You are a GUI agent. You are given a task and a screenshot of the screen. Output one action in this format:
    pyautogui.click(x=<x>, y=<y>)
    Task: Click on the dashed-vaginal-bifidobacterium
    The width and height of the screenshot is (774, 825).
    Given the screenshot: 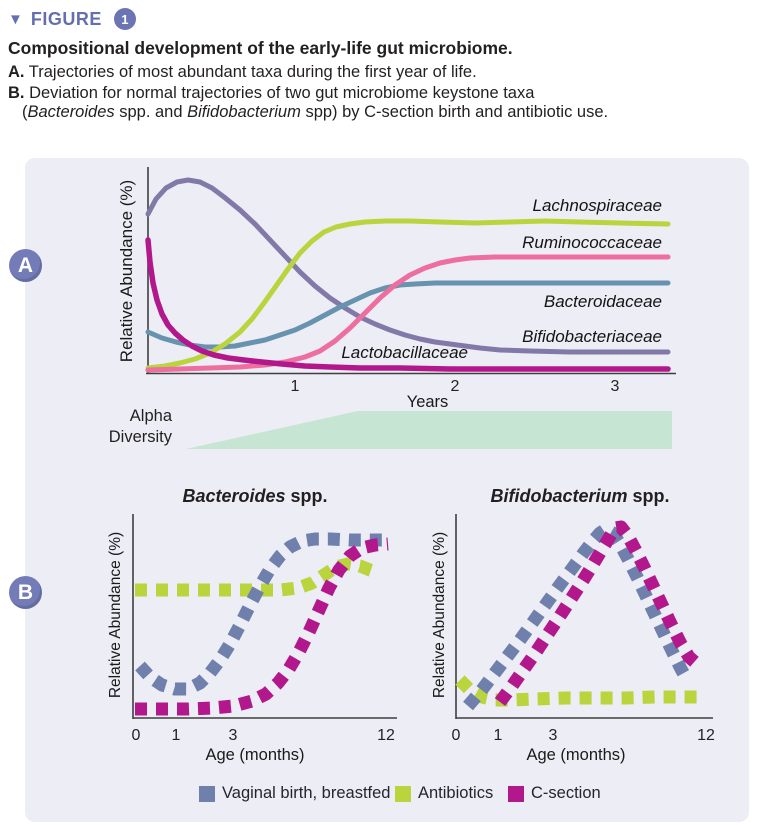 What is the action you would take?
    pyautogui.click(x=577, y=616)
    